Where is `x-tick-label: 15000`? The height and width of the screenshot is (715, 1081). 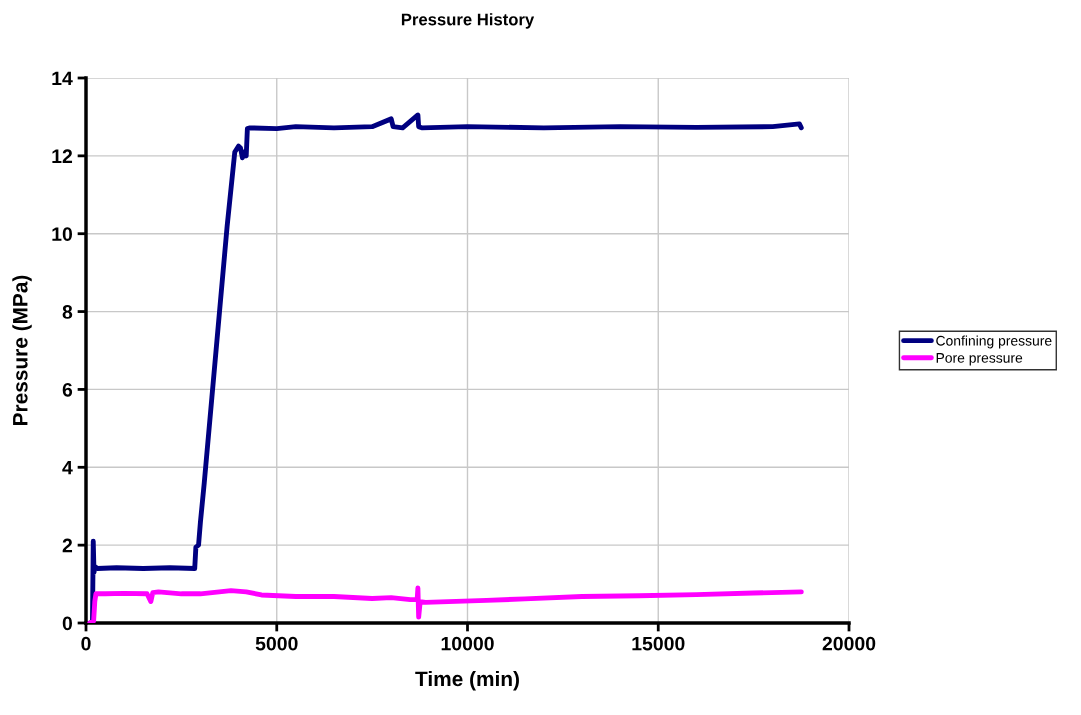 x-tick-label: 15000 is located at coordinates (658, 643).